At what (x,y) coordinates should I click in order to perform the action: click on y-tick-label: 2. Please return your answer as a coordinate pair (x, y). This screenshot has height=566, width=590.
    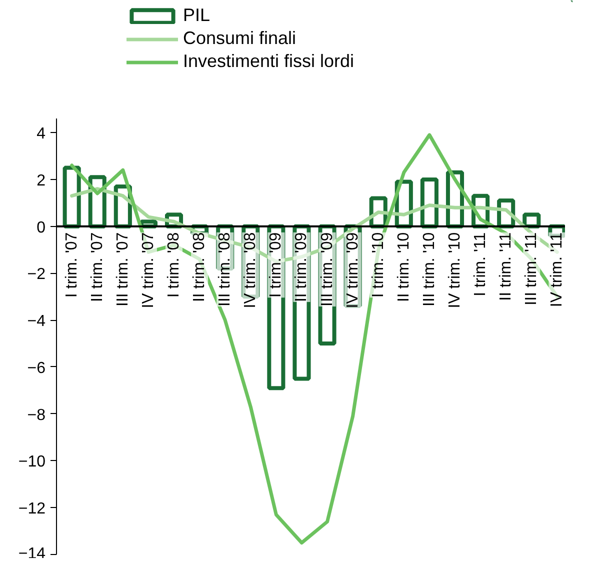
    Looking at the image, I should click on (41, 181).